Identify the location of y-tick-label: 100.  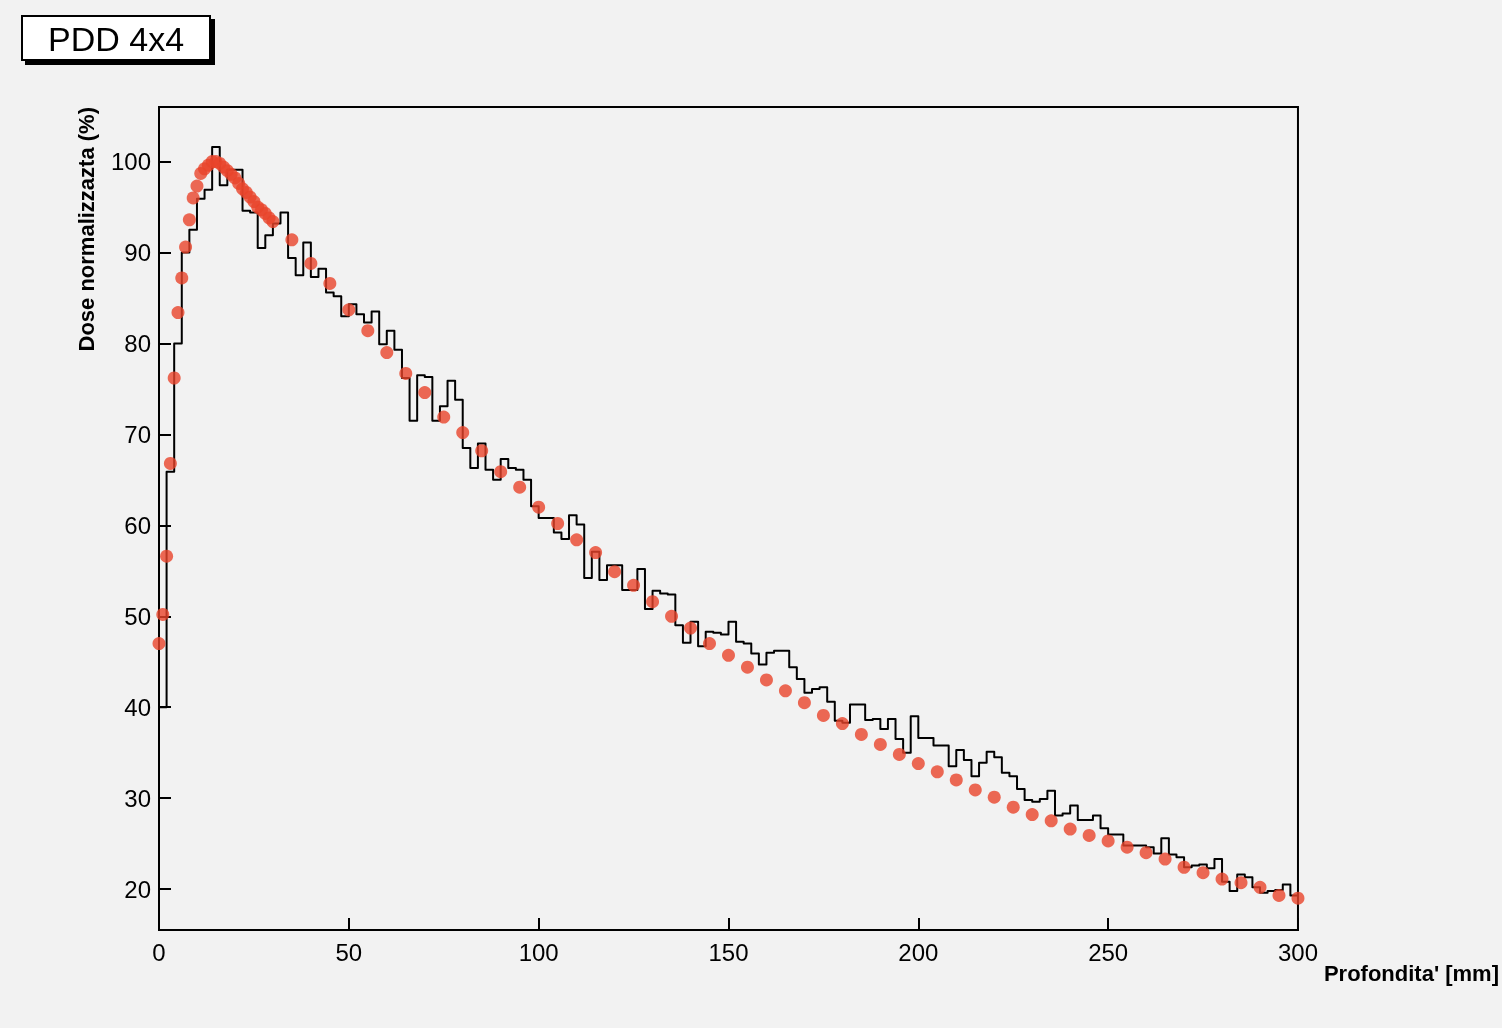
(130, 162).